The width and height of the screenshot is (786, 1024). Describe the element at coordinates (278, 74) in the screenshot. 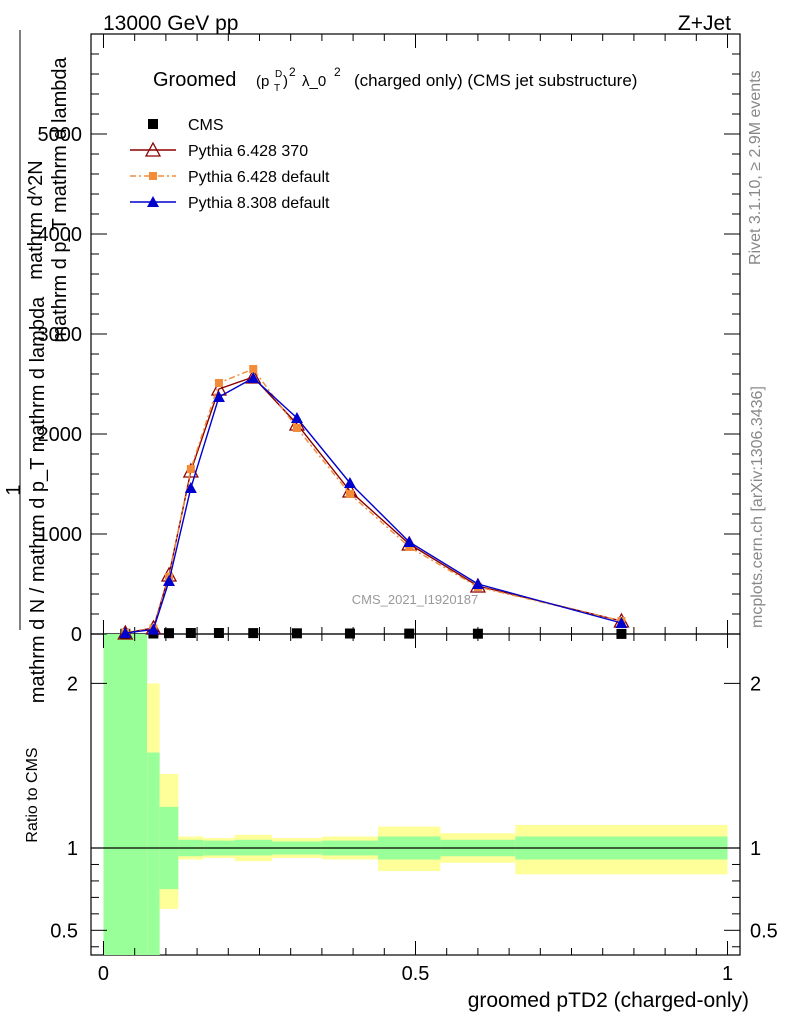

I see `title-sup-d: D` at that location.